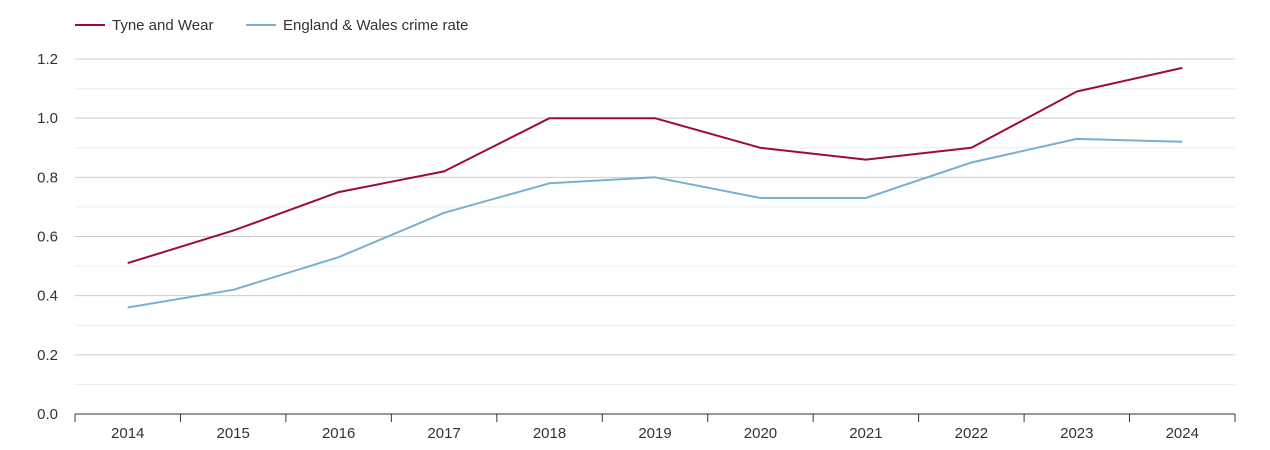 The height and width of the screenshot is (450, 1270). What do you see at coordinates (1076, 433) in the screenshot?
I see `x-tick-label: 2023` at bounding box center [1076, 433].